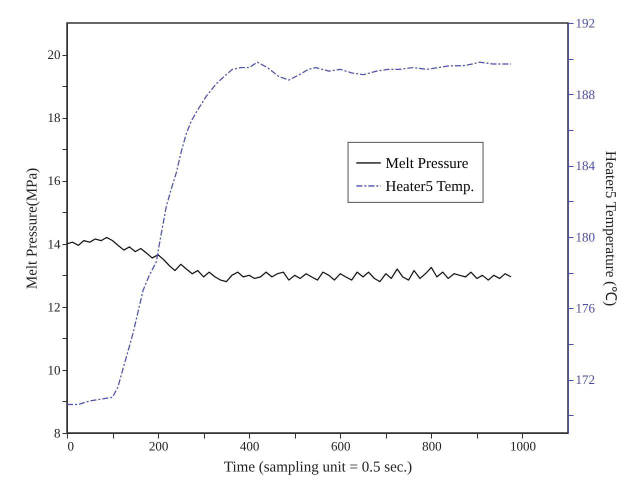 This screenshot has height=490, width=635. Describe the element at coordinates (585, 23) in the screenshot. I see `y2-tick-label: 192` at that location.